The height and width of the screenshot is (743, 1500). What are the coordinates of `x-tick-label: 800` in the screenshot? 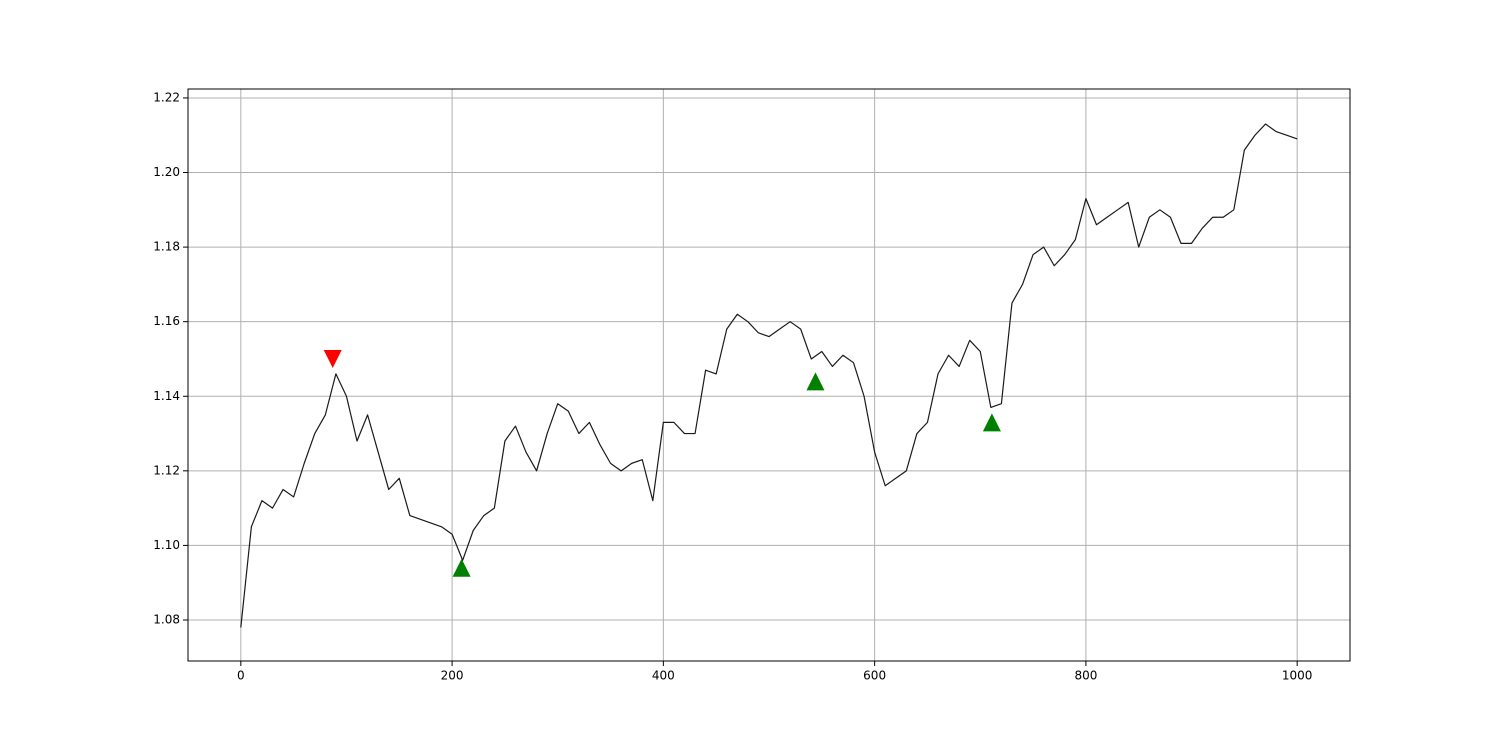 It's located at (1085, 676).